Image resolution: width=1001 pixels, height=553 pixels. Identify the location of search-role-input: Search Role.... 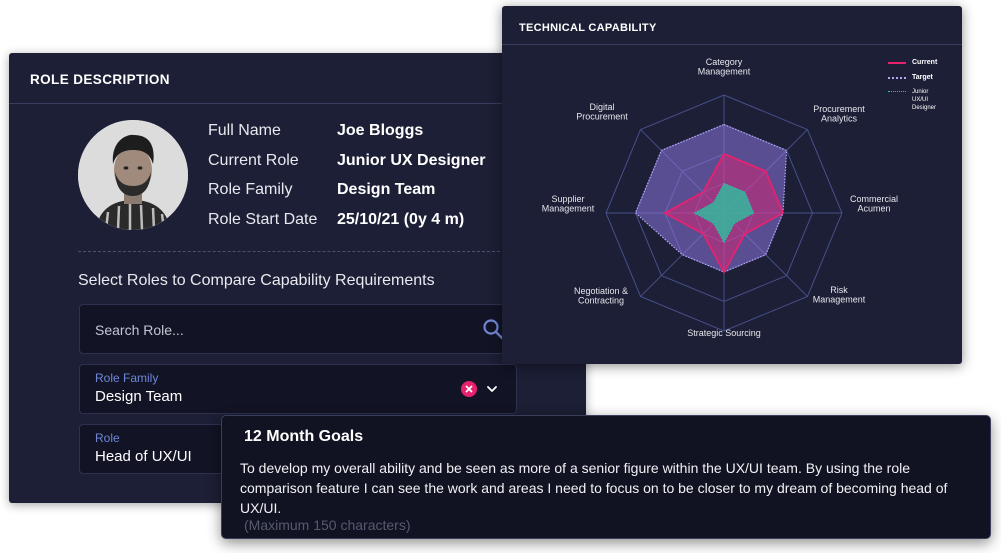
(298, 329).